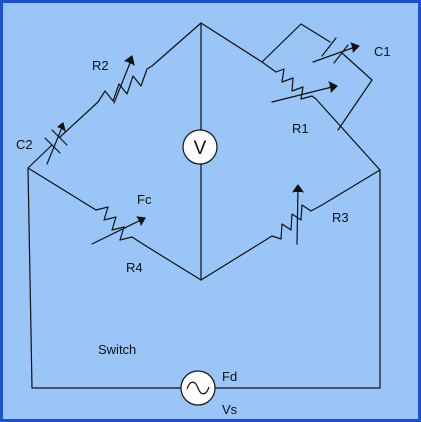 Image resolution: width=421 pixels, height=422 pixels. I want to click on c2-variable-arrow, so click(55, 144).